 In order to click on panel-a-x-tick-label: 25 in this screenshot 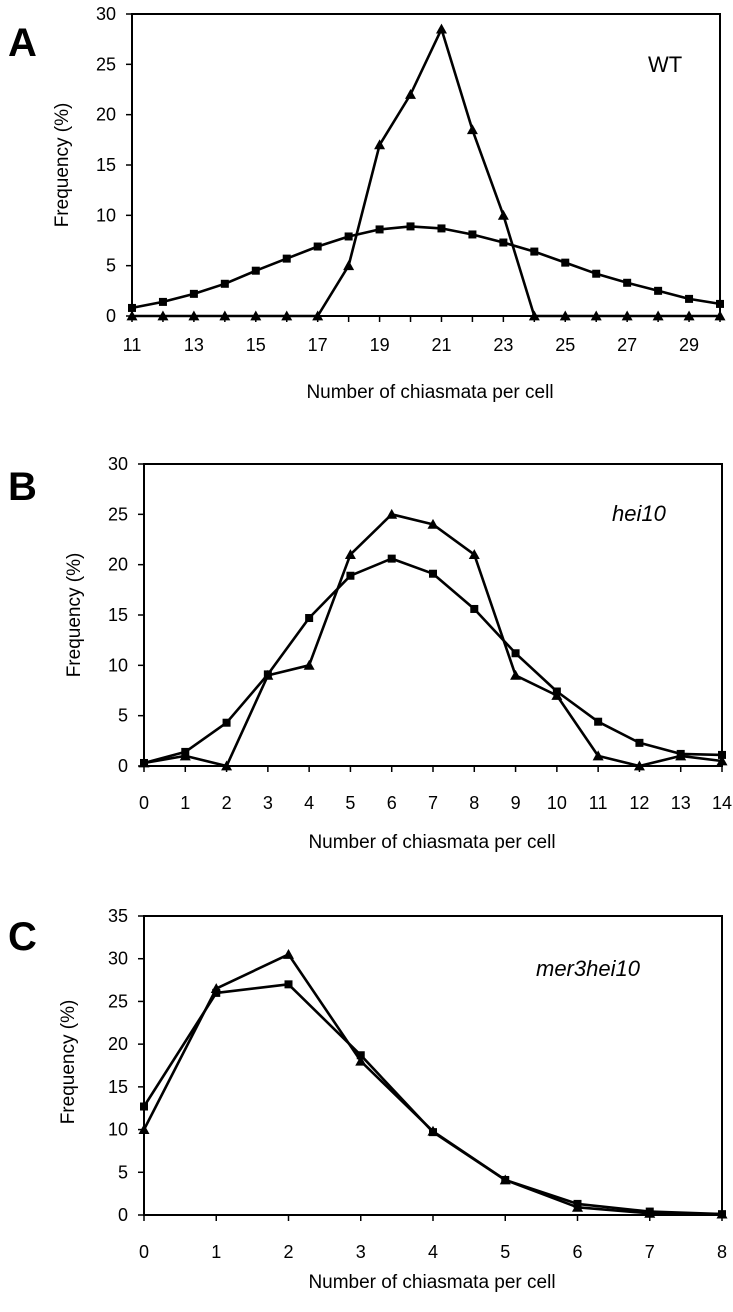, I will do `click(565, 345)`.